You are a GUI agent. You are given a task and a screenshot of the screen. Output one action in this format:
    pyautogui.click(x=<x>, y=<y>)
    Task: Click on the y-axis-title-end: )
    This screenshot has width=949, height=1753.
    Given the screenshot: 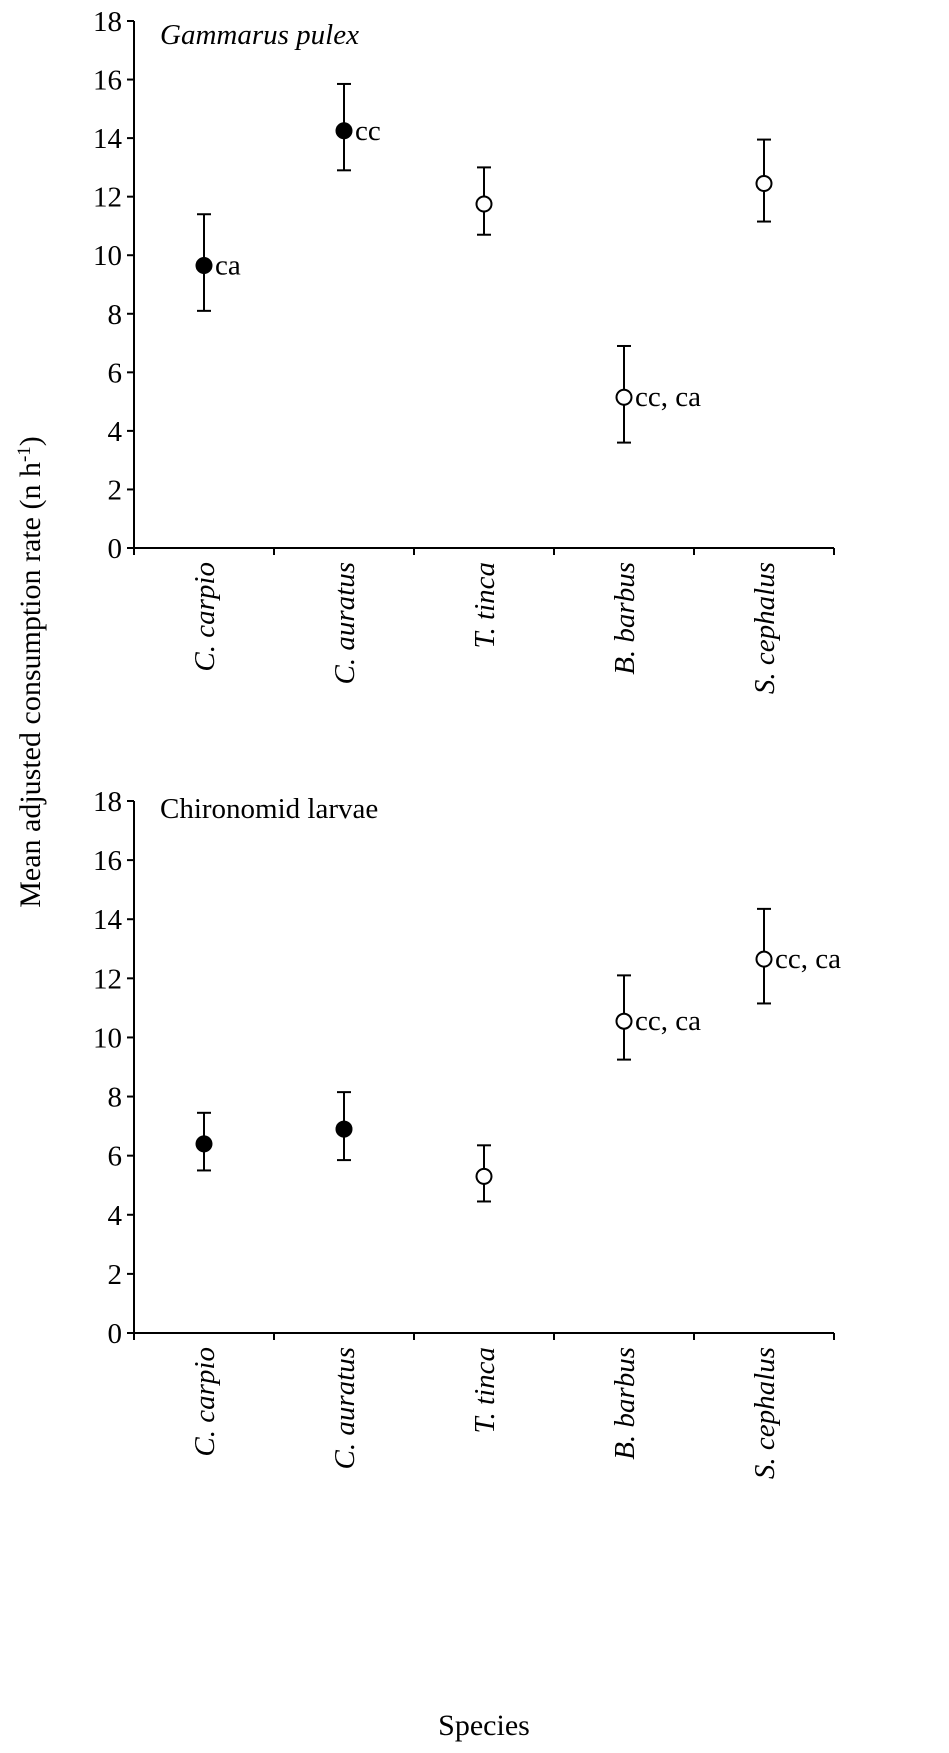 What is the action you would take?
    pyautogui.click(x=30, y=441)
    